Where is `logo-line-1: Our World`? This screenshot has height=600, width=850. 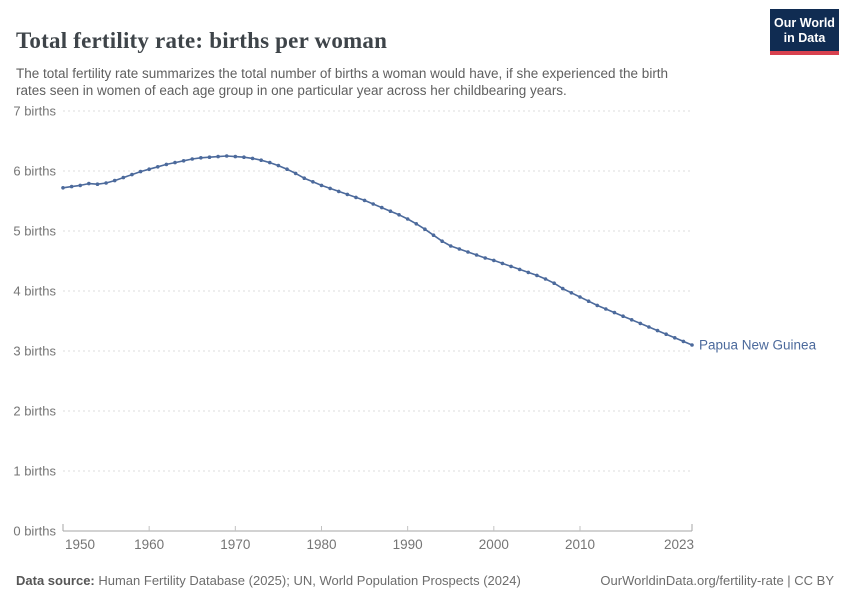 logo-line-1: Our World is located at coordinates (804, 23).